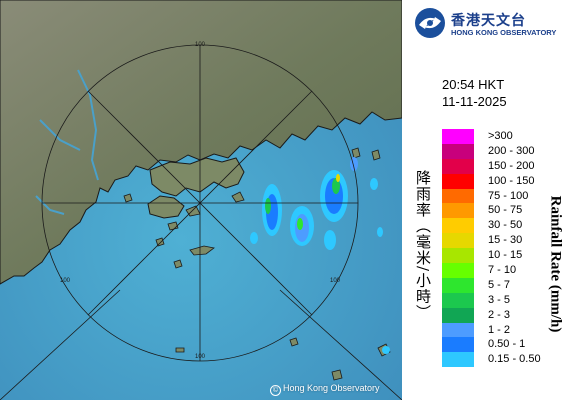  I want to click on range-label-south: 100, so click(200, 357).